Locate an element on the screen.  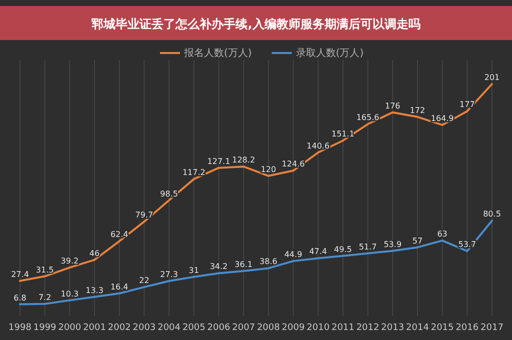
data-label: 176 is located at coordinates (392, 105).